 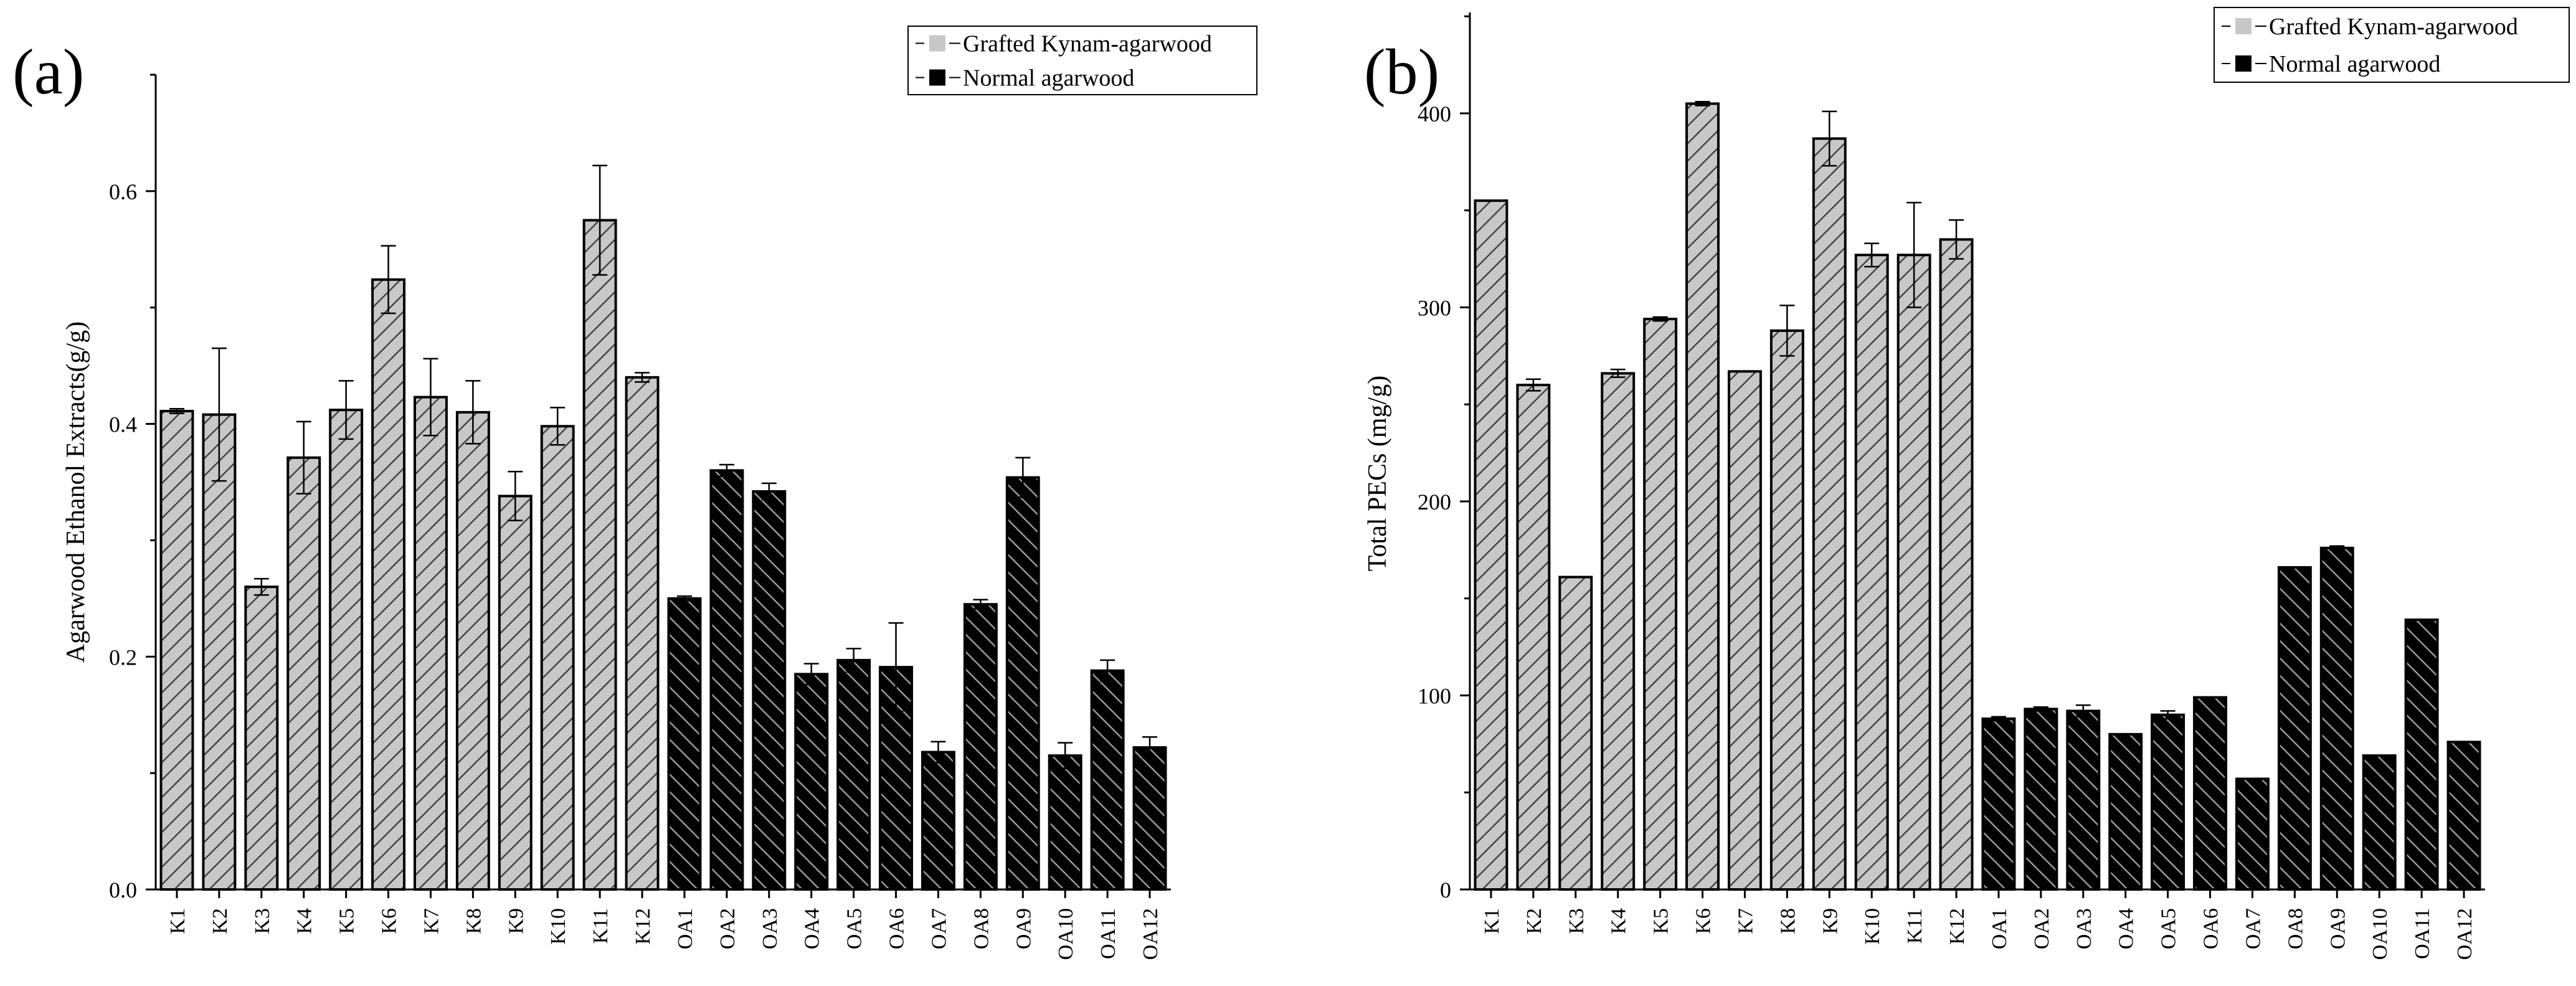 What do you see at coordinates (1107, 780) in the screenshot?
I see `bar-oa11` at bounding box center [1107, 780].